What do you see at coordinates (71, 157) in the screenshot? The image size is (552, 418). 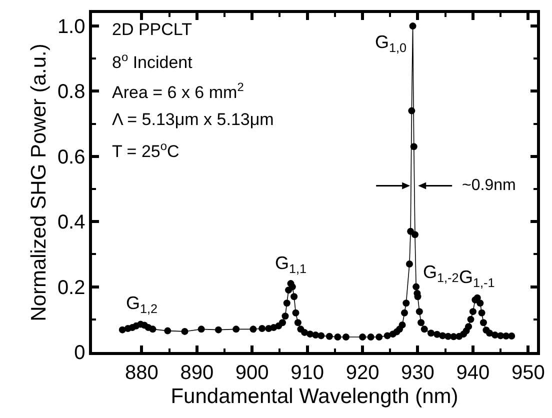 I see `y-tick-label: 0.6` at bounding box center [71, 157].